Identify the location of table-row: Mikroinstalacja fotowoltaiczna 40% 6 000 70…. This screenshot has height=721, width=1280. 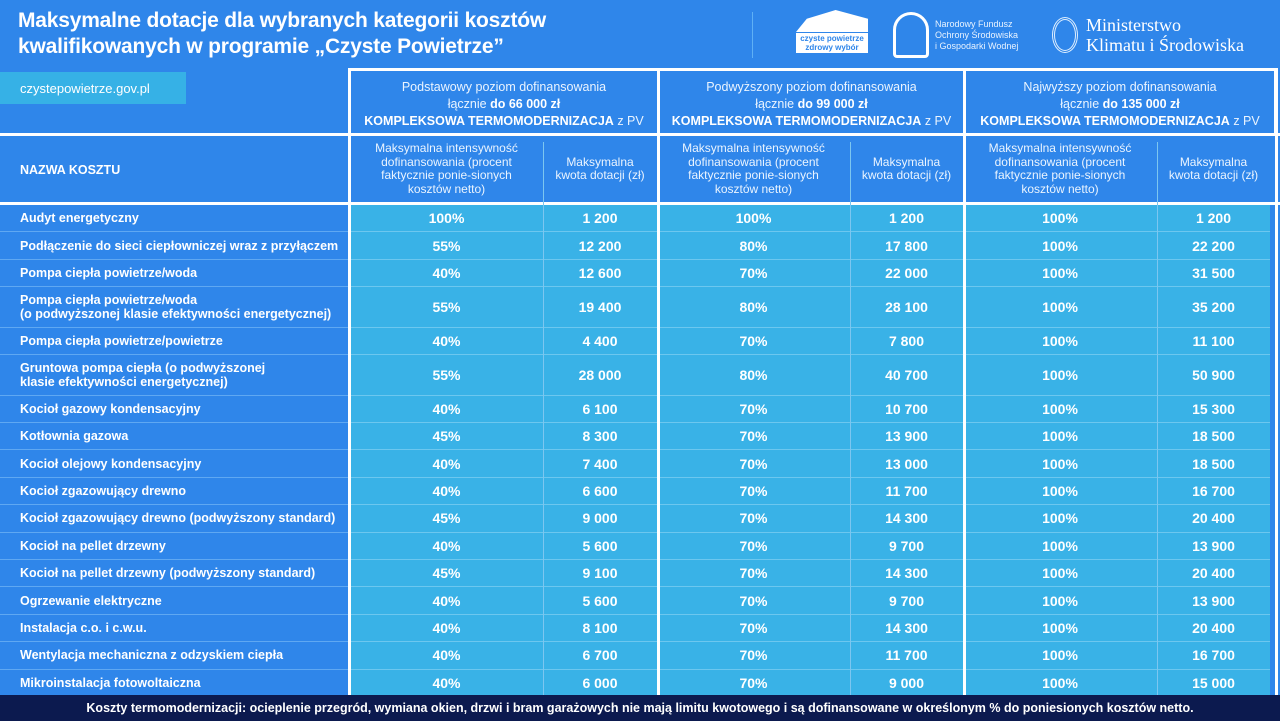
(640, 683).